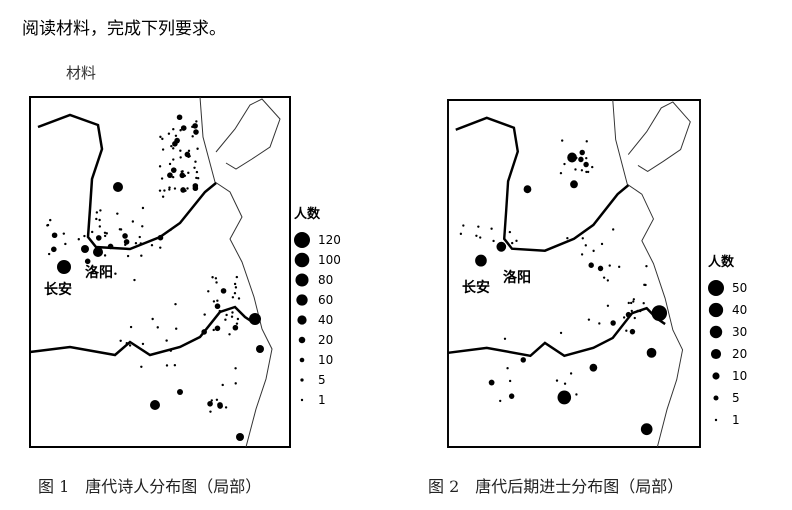 The height and width of the screenshot is (510, 792). Describe the element at coordinates (124, 29) in the screenshot. I see `question: 阅读材料，完成下列要求。` at that location.